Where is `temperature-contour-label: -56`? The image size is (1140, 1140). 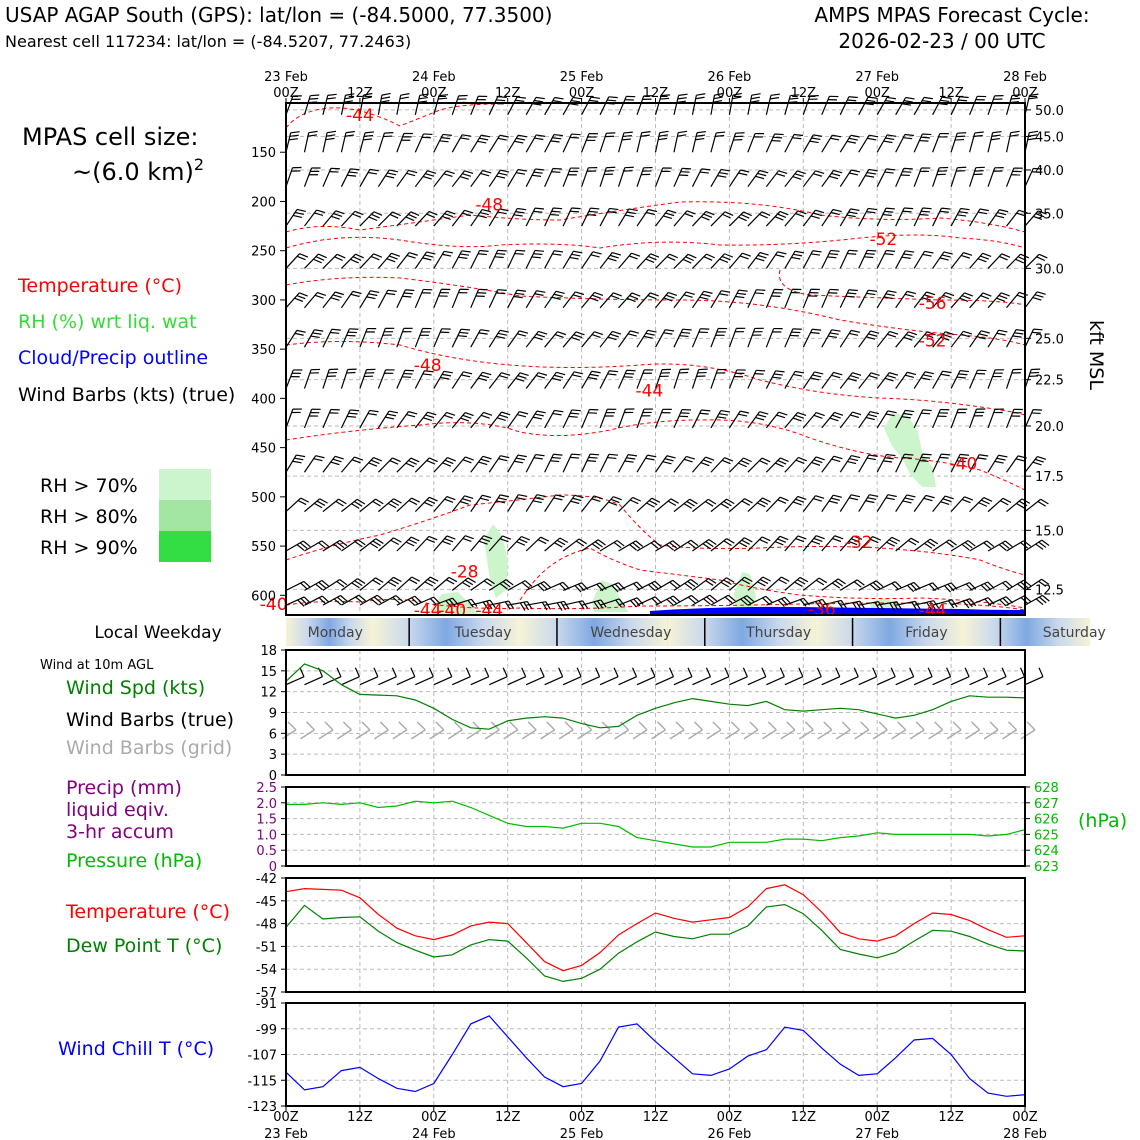 temperature-contour-label: -56 is located at coordinates (933, 304).